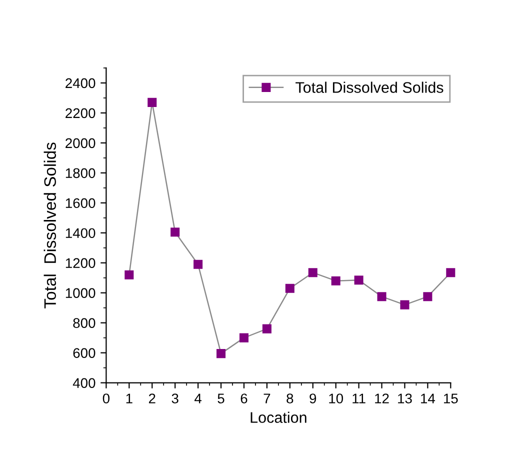  I want to click on x-tick-label: 3, so click(175, 399).